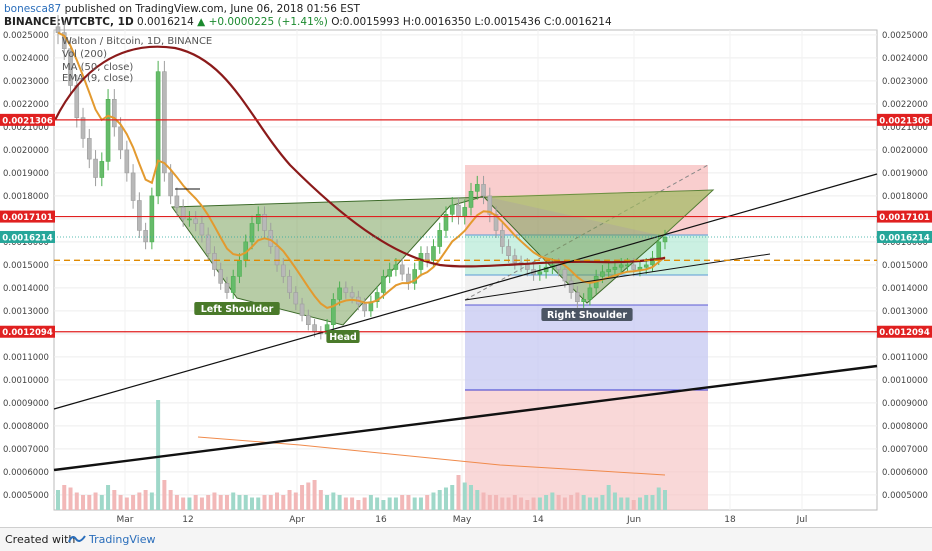 The image size is (932, 551). Describe the element at coordinates (462, 520) in the screenshot. I see `x-tick: May` at that location.